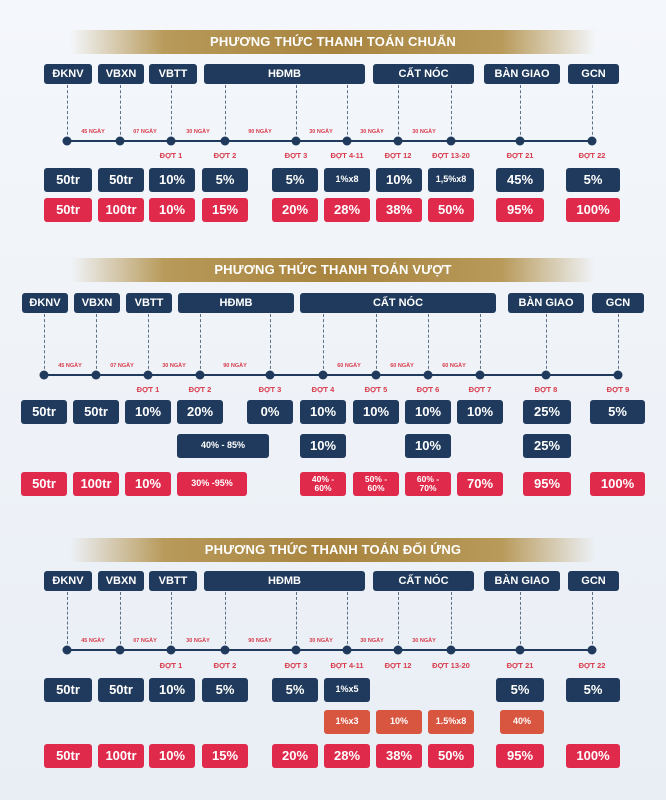 Image resolution: width=666 pixels, height=800 pixels. I want to click on cumulative-box: 38%, so click(399, 210).